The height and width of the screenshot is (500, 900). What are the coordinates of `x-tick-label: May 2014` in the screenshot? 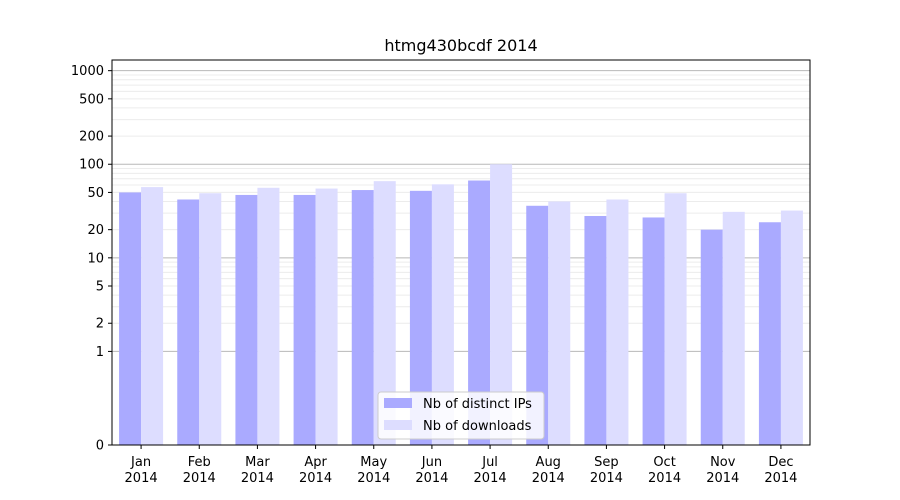 It's located at (373, 470).